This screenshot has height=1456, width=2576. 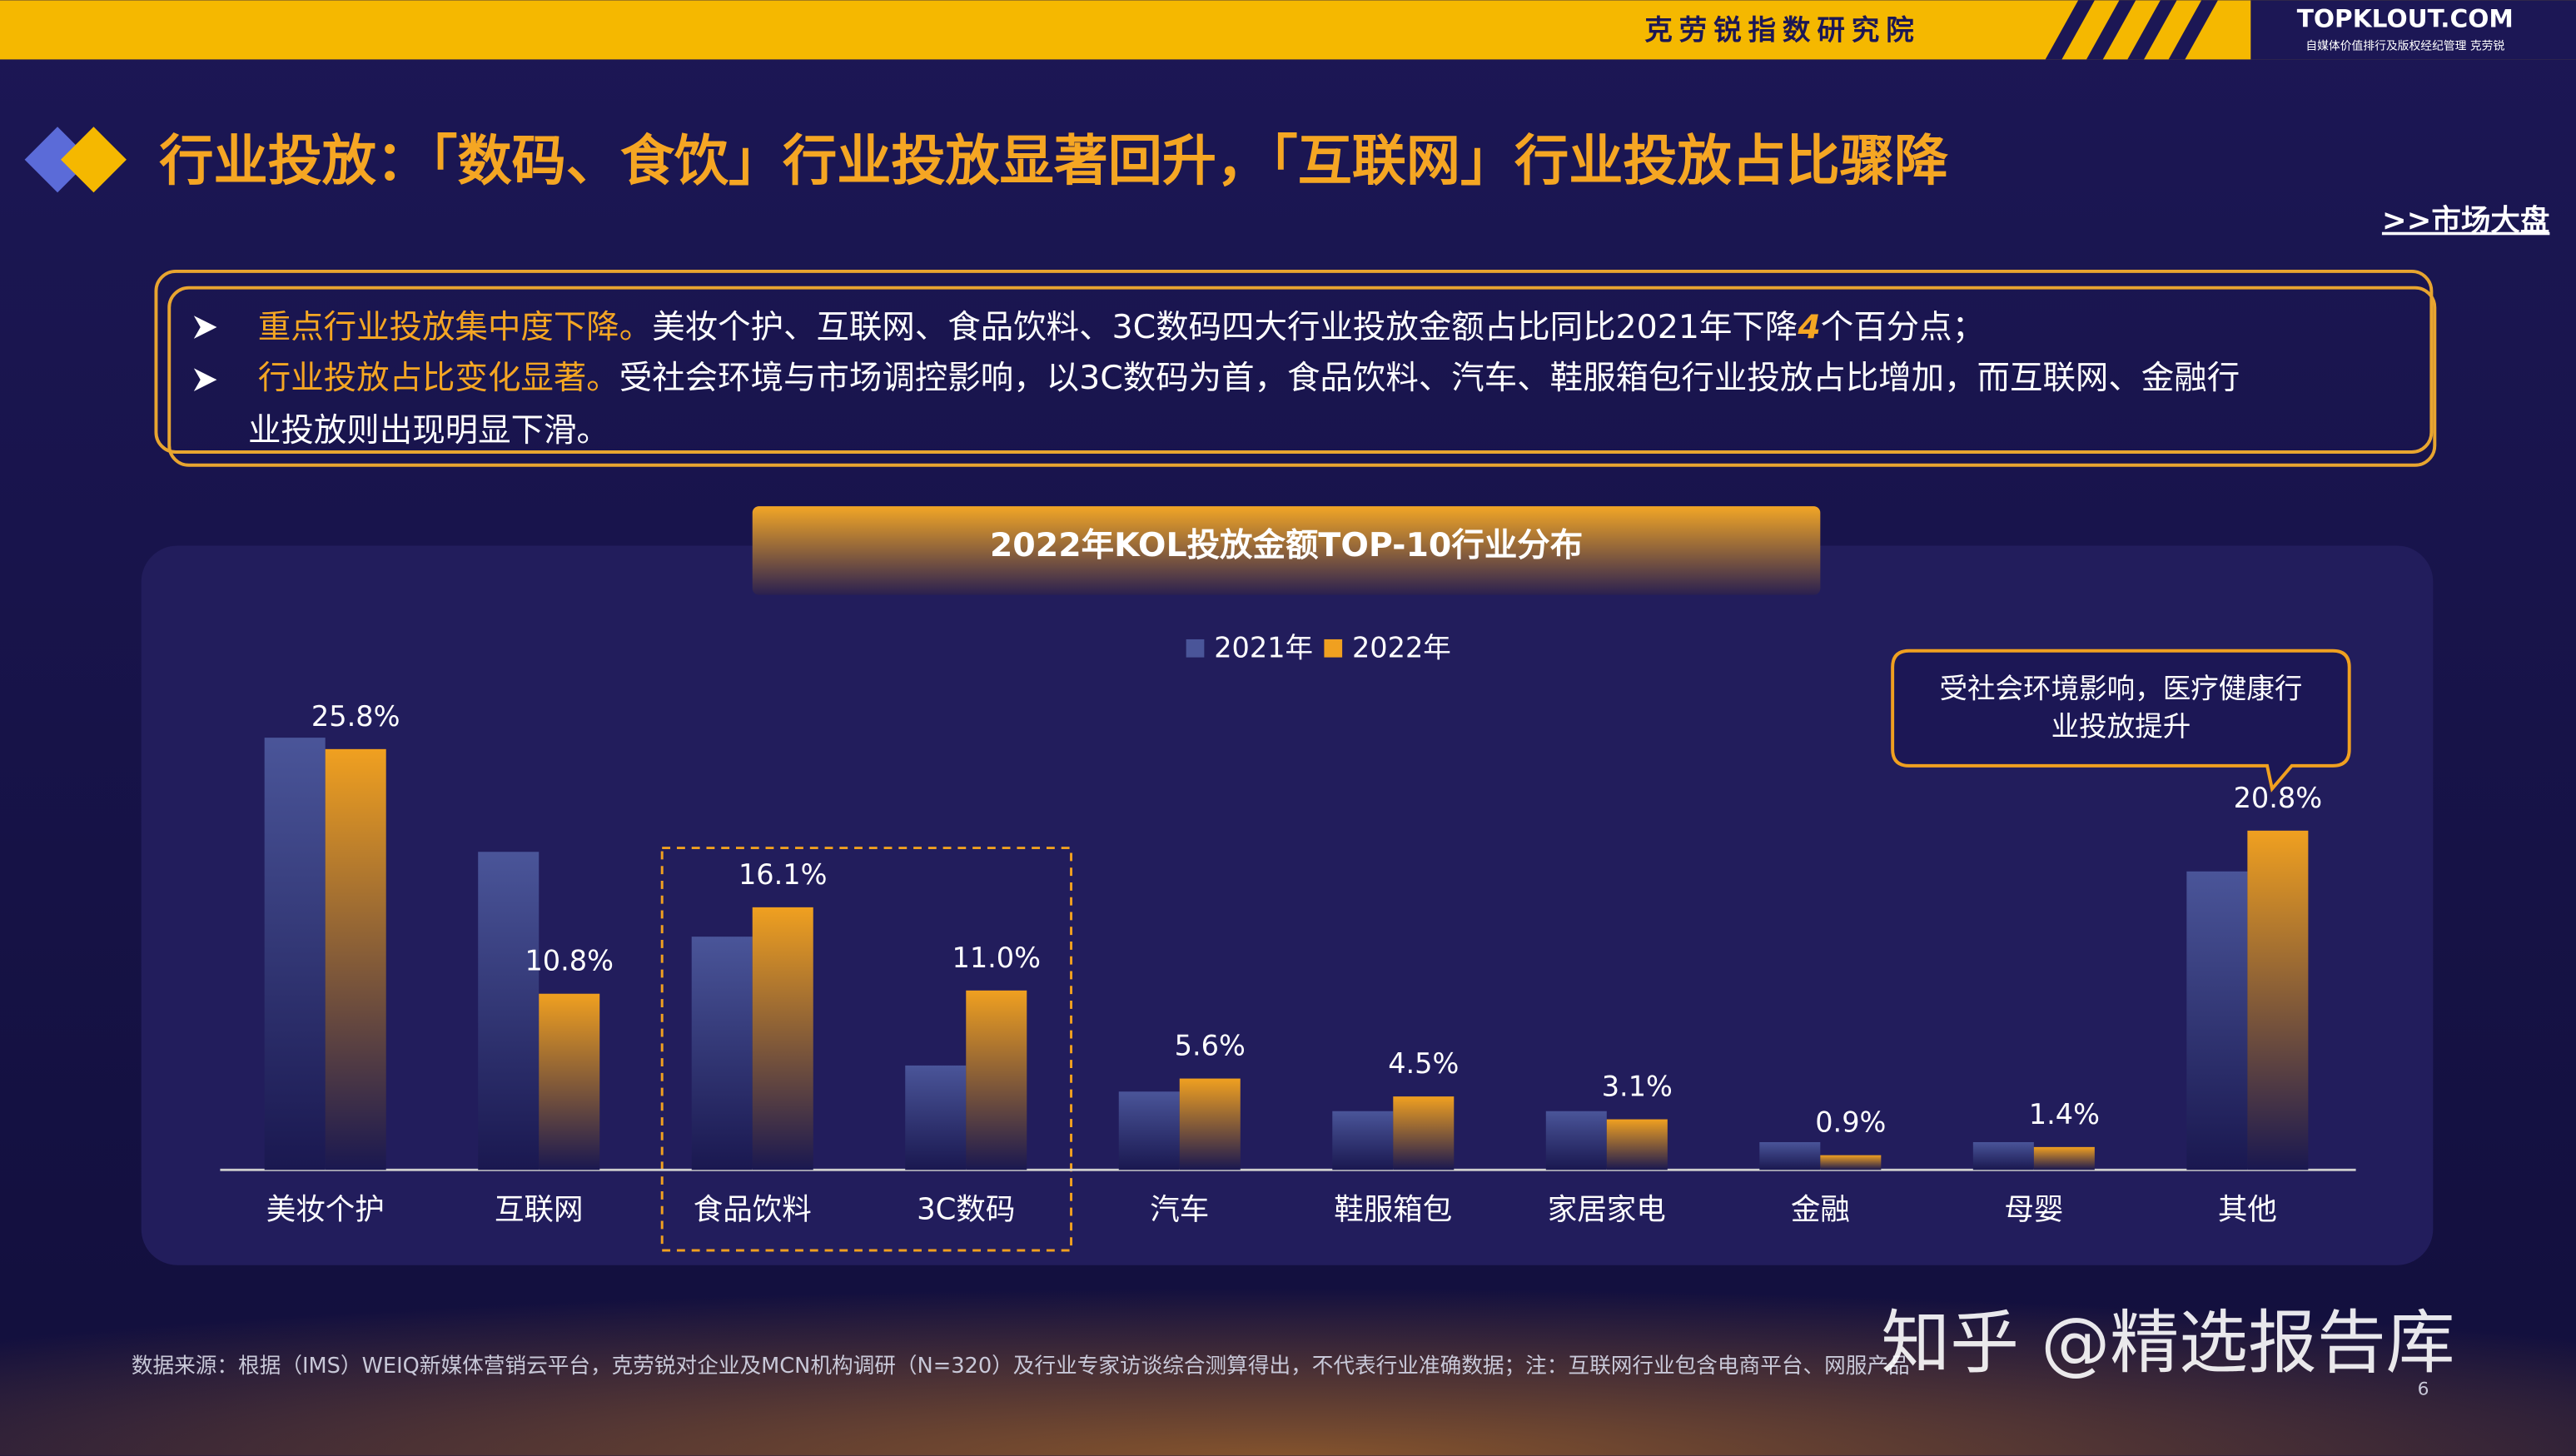 What do you see at coordinates (1210, 1046) in the screenshot?
I see `data-label: 5.6%` at bounding box center [1210, 1046].